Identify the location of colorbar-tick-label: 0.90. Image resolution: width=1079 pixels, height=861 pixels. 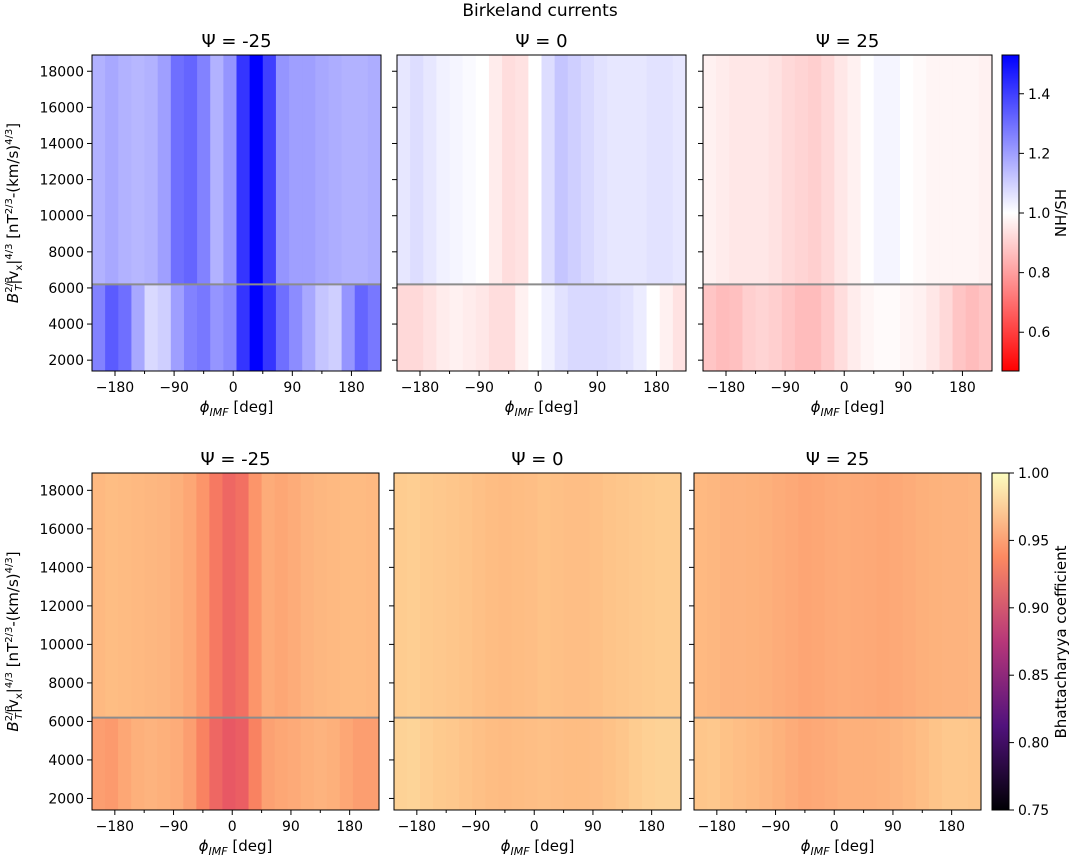
(1033, 609).